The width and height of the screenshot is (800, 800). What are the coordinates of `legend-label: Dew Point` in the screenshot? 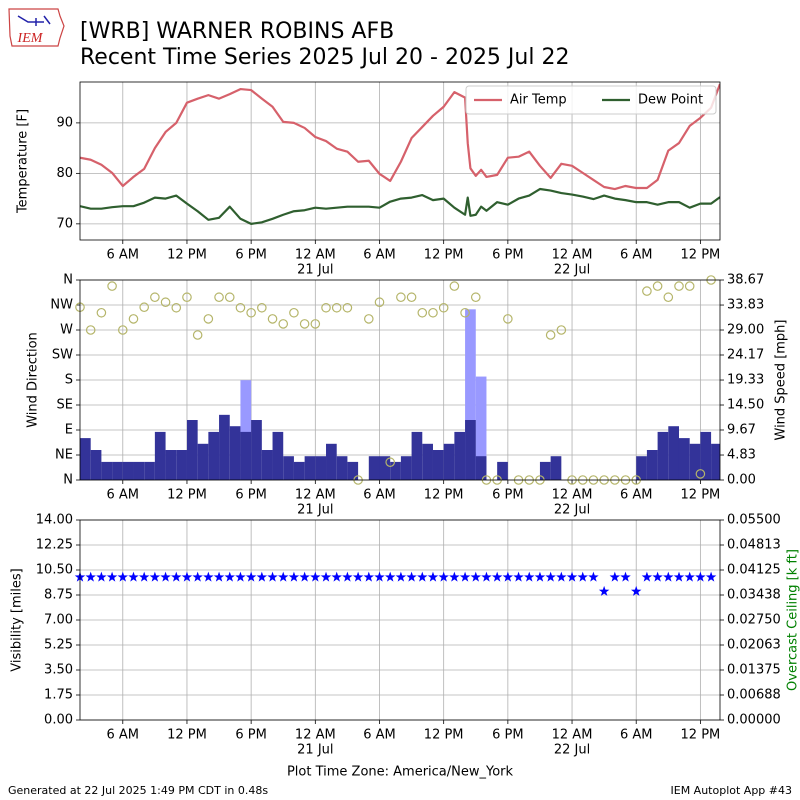 It's located at (670, 100).